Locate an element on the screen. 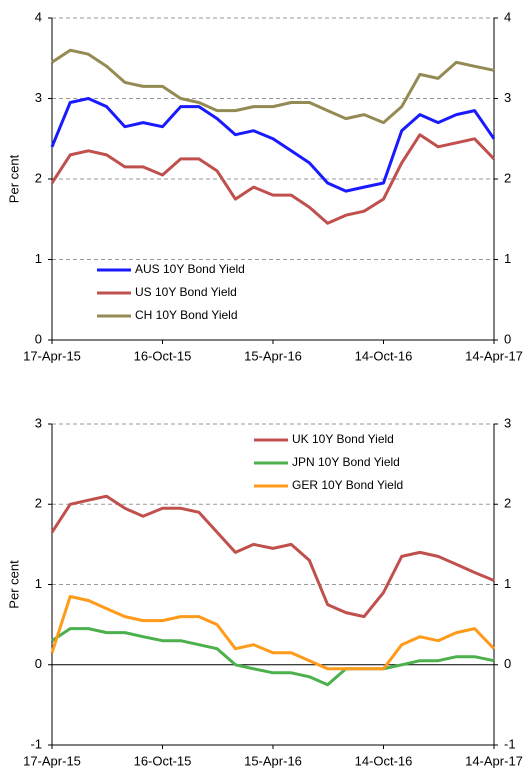 The image size is (530, 776). legend-label: GER 10Y Bond Yield is located at coordinates (347, 485).